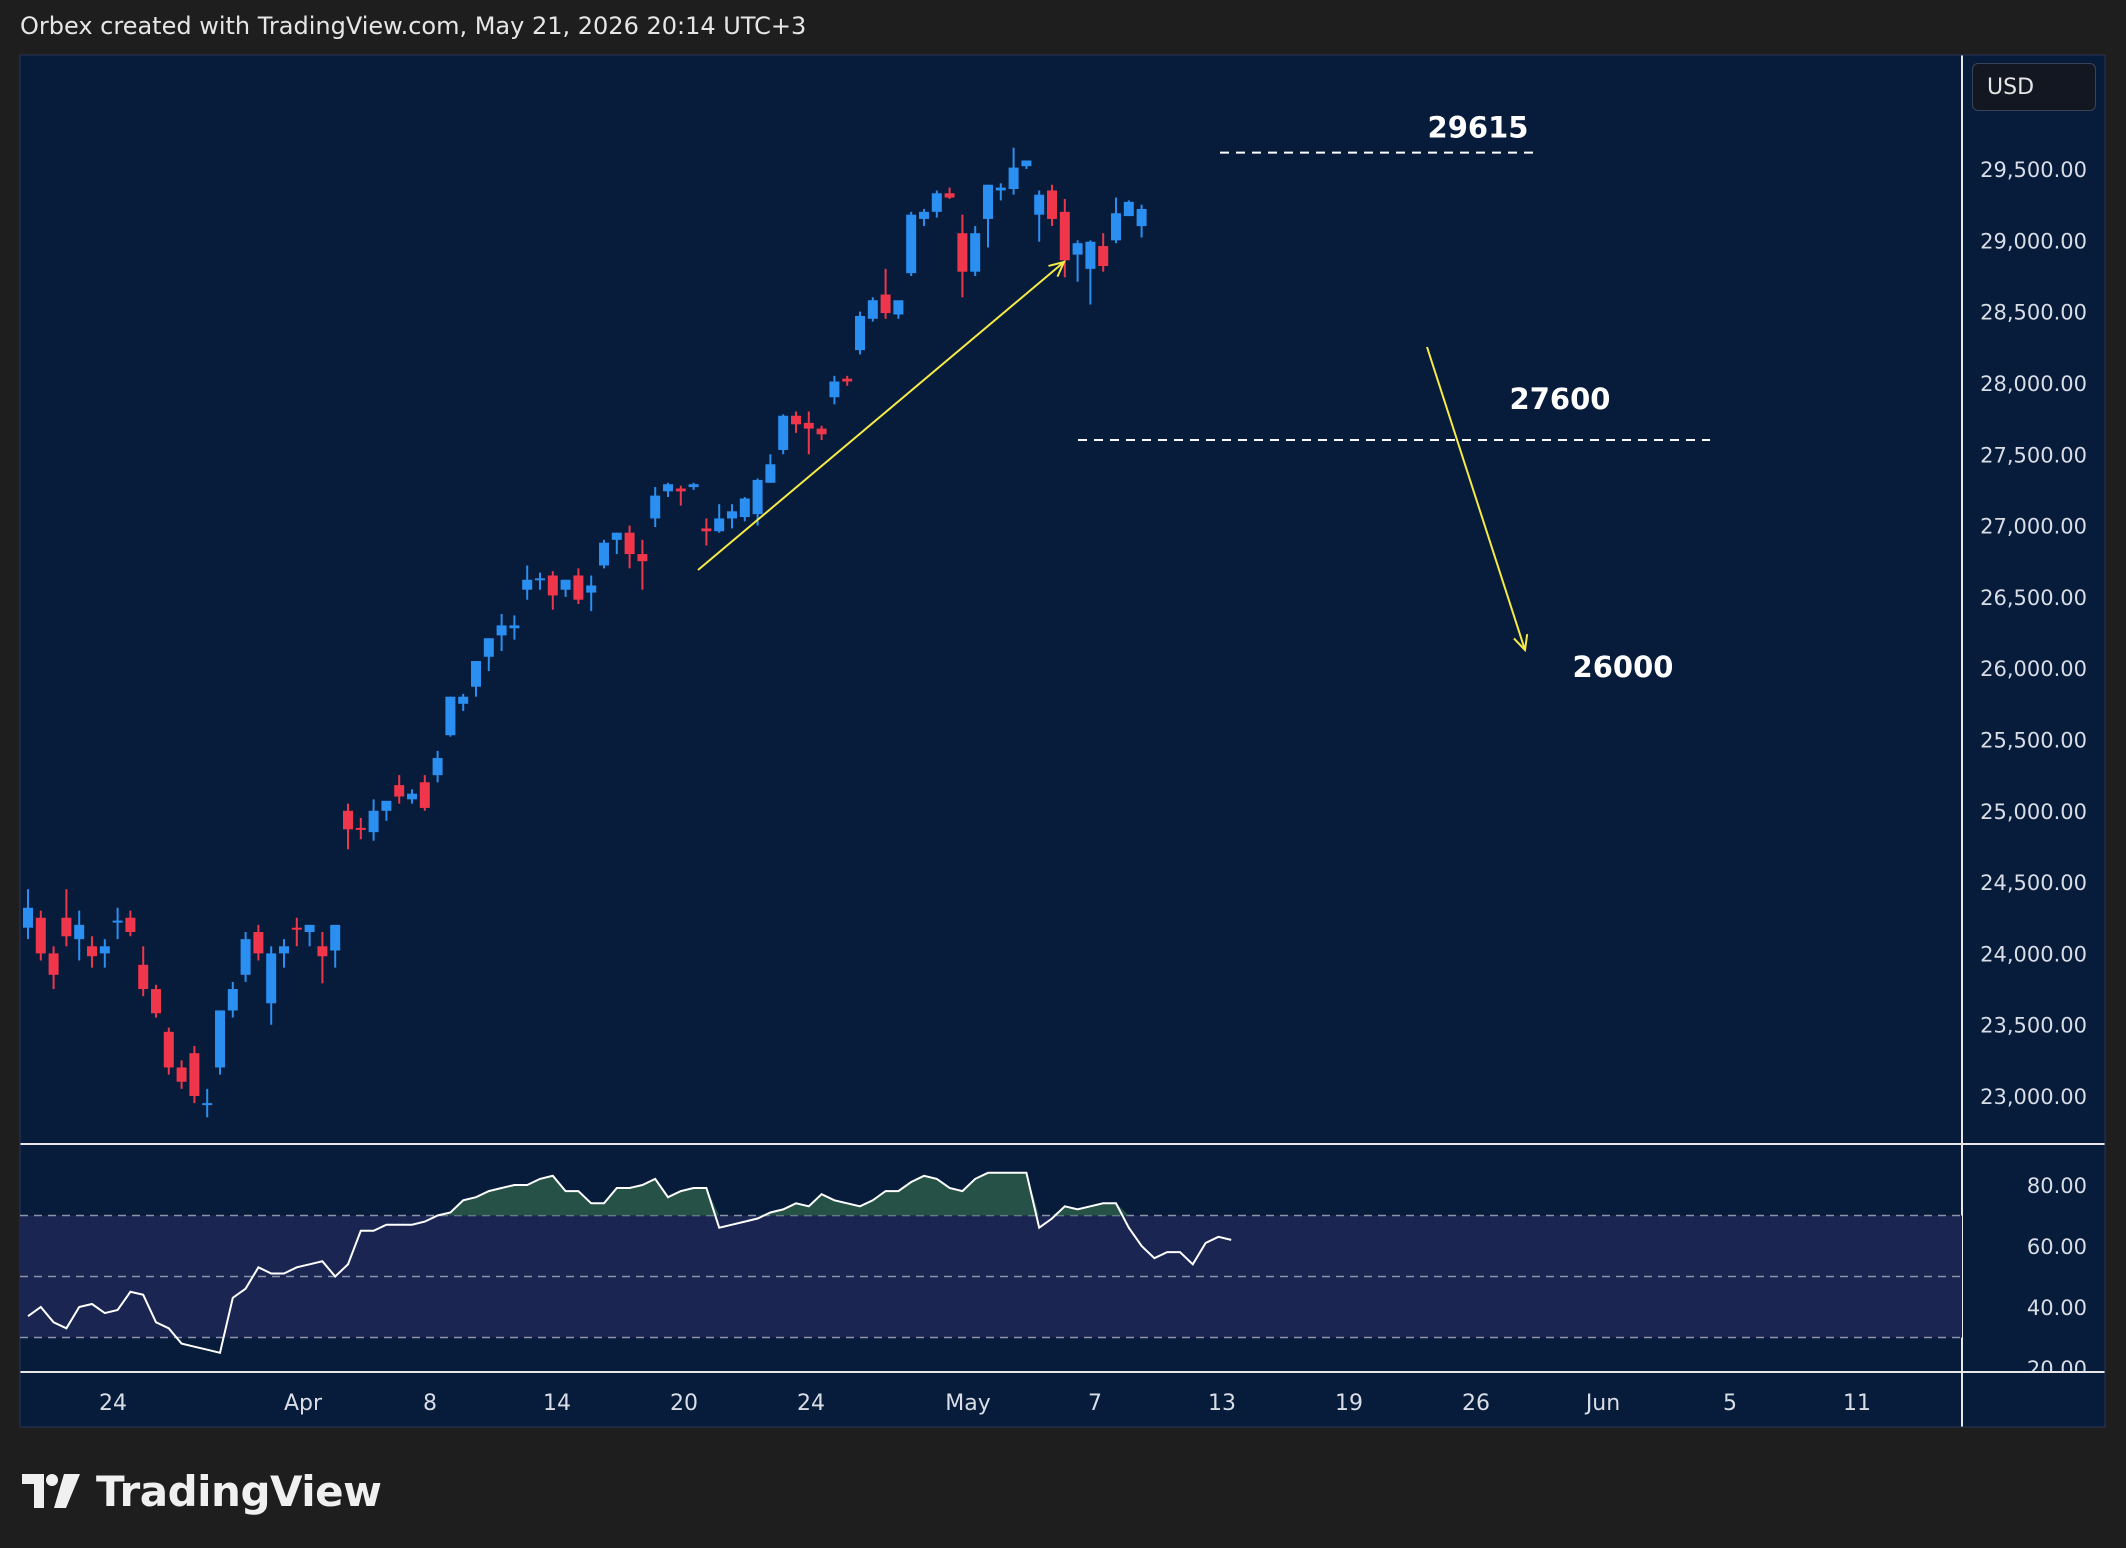 This screenshot has height=1548, width=2126. I want to click on rsi-tick-label: 80.00, so click(2057, 1186).